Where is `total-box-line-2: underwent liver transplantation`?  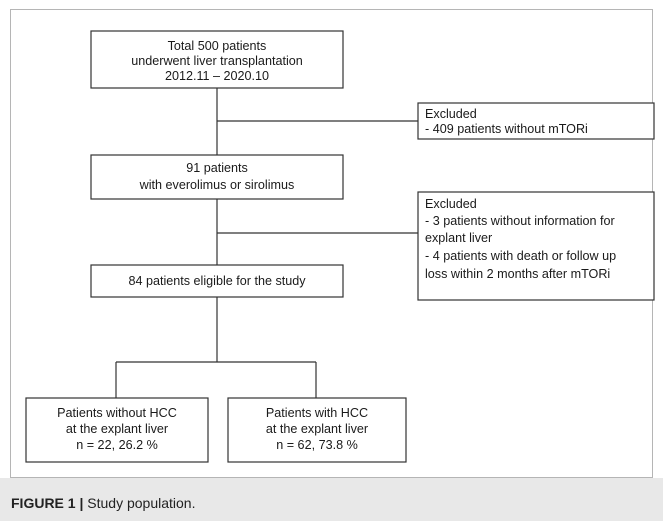
total-box-line-2: underwent liver transplantation is located at coordinates (217, 61).